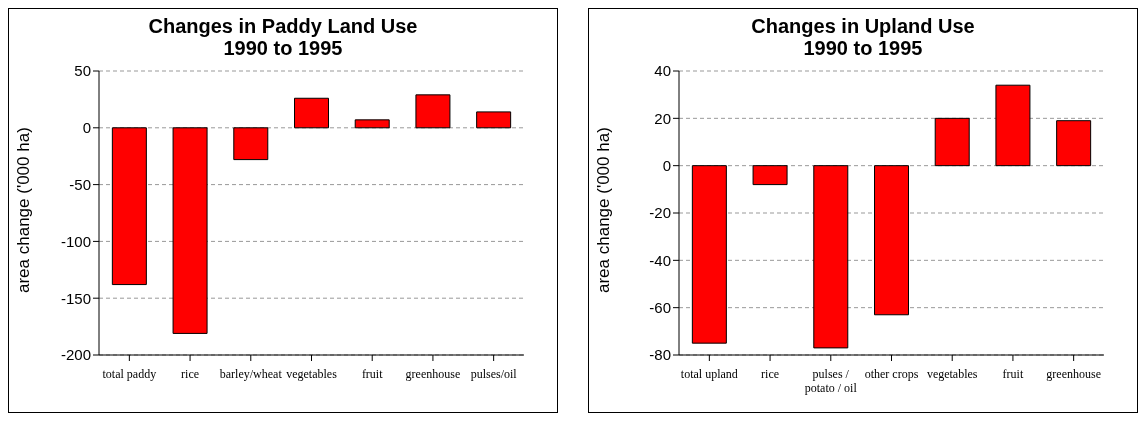 Image resolution: width=1147 pixels, height=423 pixels. I want to click on y-tick-label: 50, so click(82, 71).